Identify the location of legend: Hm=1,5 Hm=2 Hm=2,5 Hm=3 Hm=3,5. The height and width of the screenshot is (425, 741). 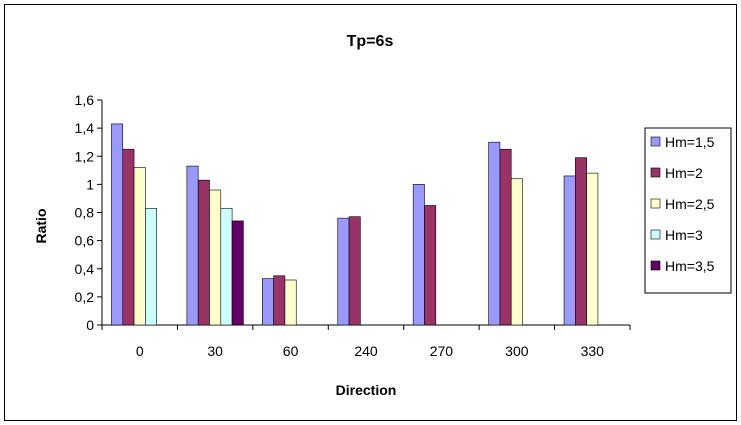
(688, 210).